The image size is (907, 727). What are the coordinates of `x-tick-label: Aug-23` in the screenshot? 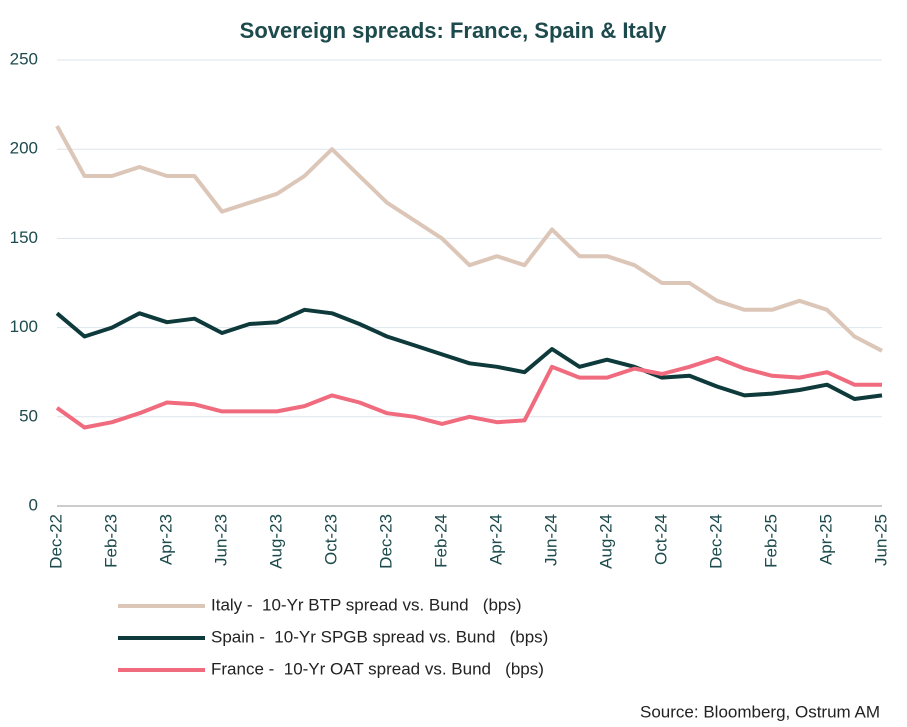 It's located at (275, 541).